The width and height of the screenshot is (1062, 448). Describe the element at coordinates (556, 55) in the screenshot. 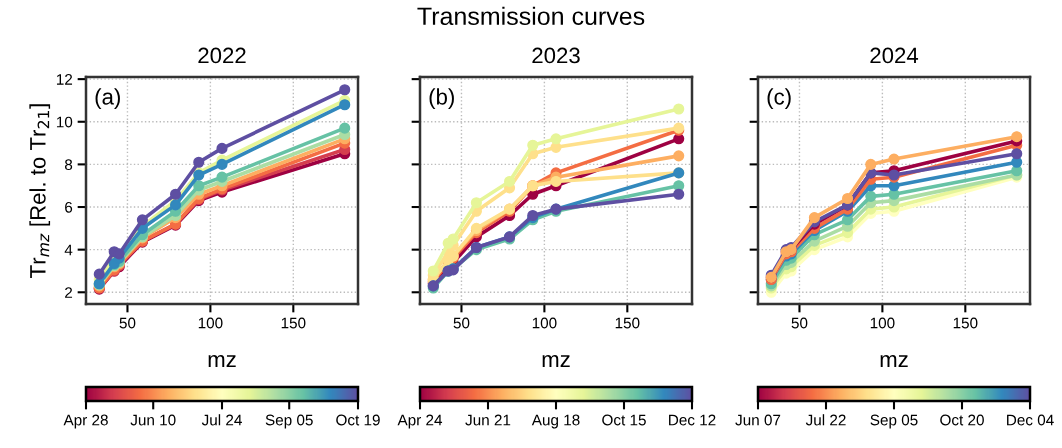

I see `chart-title: 2023` at that location.